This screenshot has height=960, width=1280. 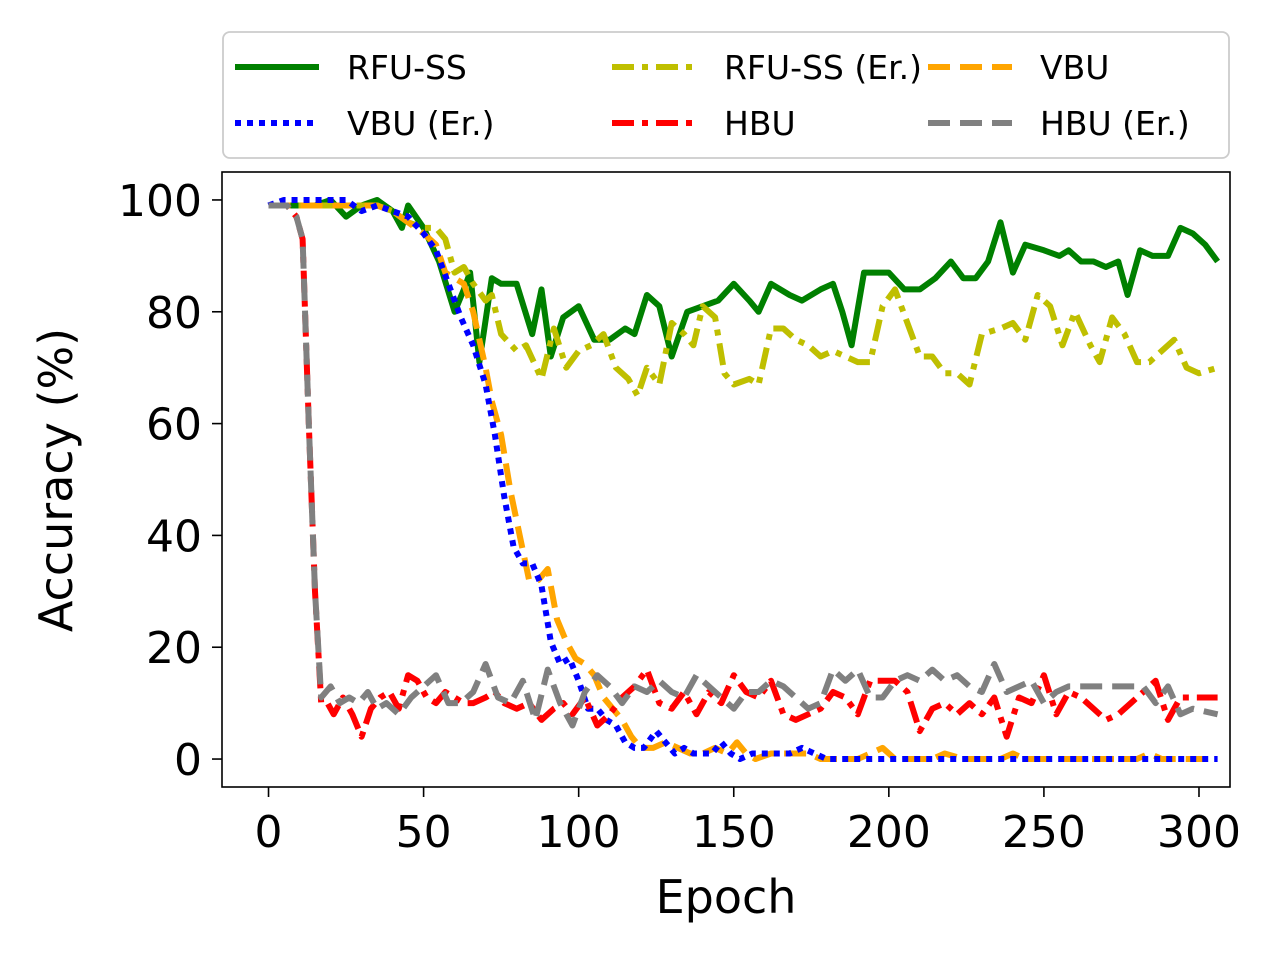 What do you see at coordinates (188, 760) in the screenshot?
I see `y-tick-label: 0` at bounding box center [188, 760].